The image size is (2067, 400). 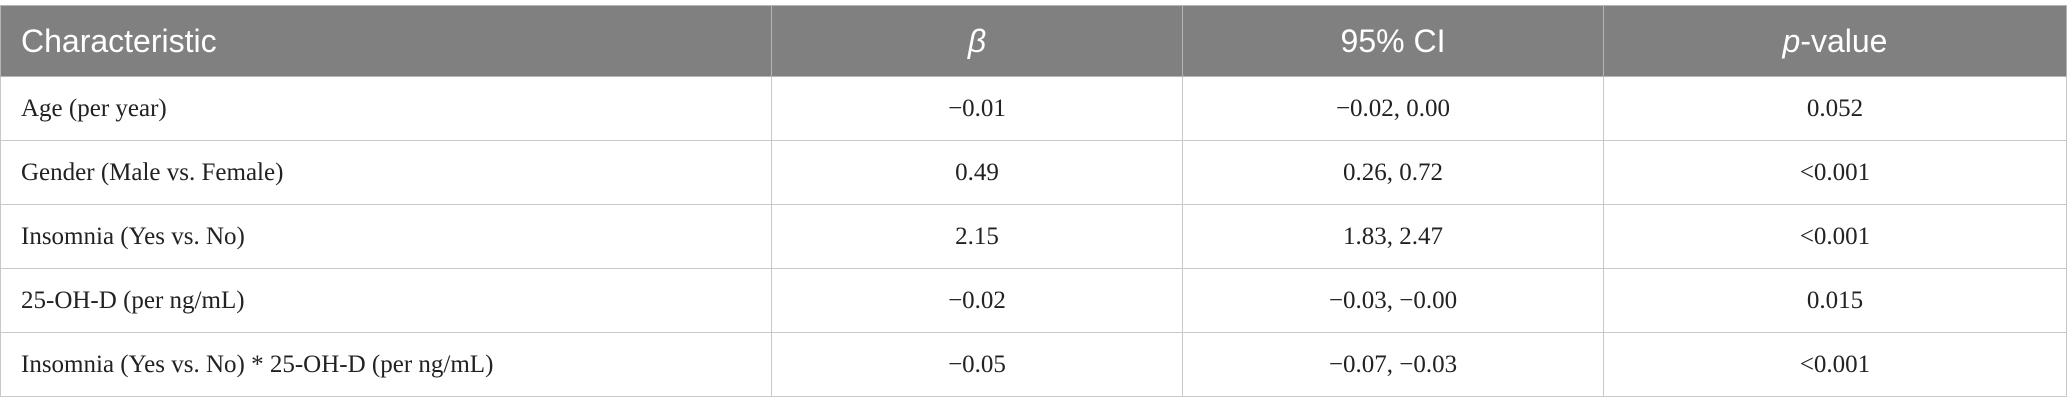 What do you see at coordinates (1393, 364) in the screenshot?
I see `cell: −0.07, −0.03` at bounding box center [1393, 364].